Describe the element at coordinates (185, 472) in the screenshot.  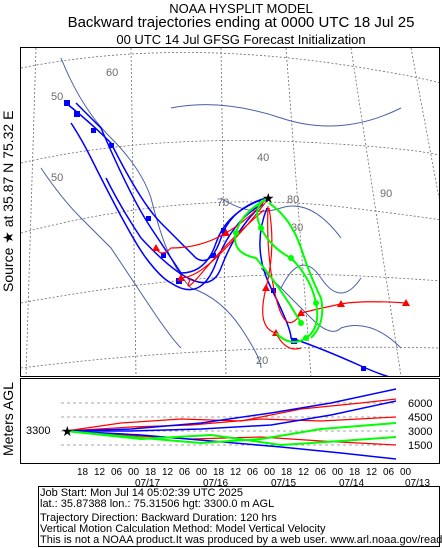
I see `x-tick-6: 06` at that location.